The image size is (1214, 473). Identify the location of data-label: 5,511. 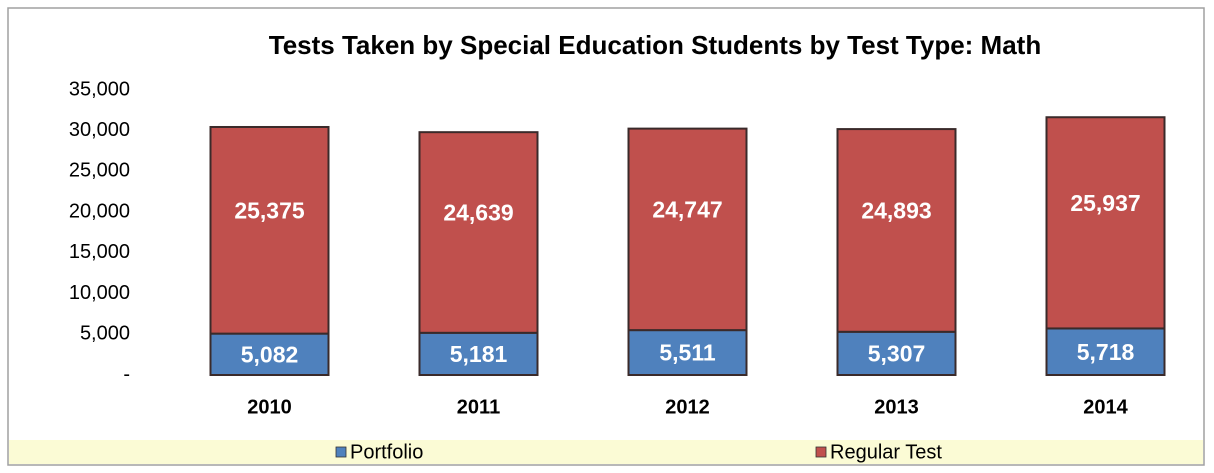
(687, 353).